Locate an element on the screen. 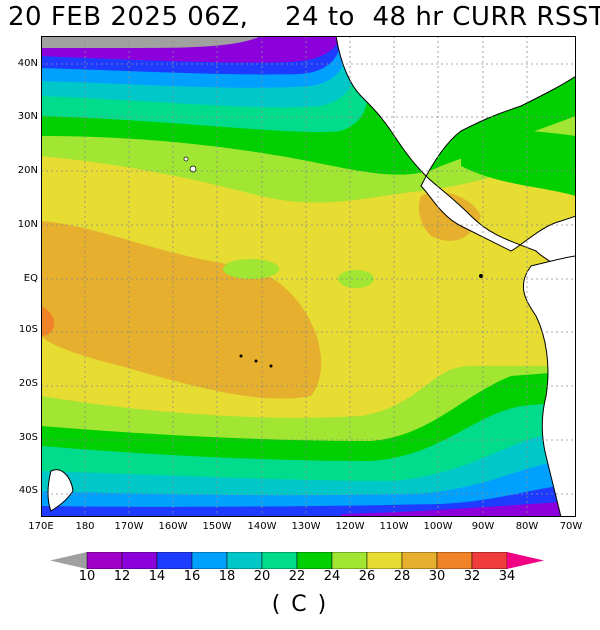 The image size is (600, 630). lon-label: 170E is located at coordinates (41, 526).